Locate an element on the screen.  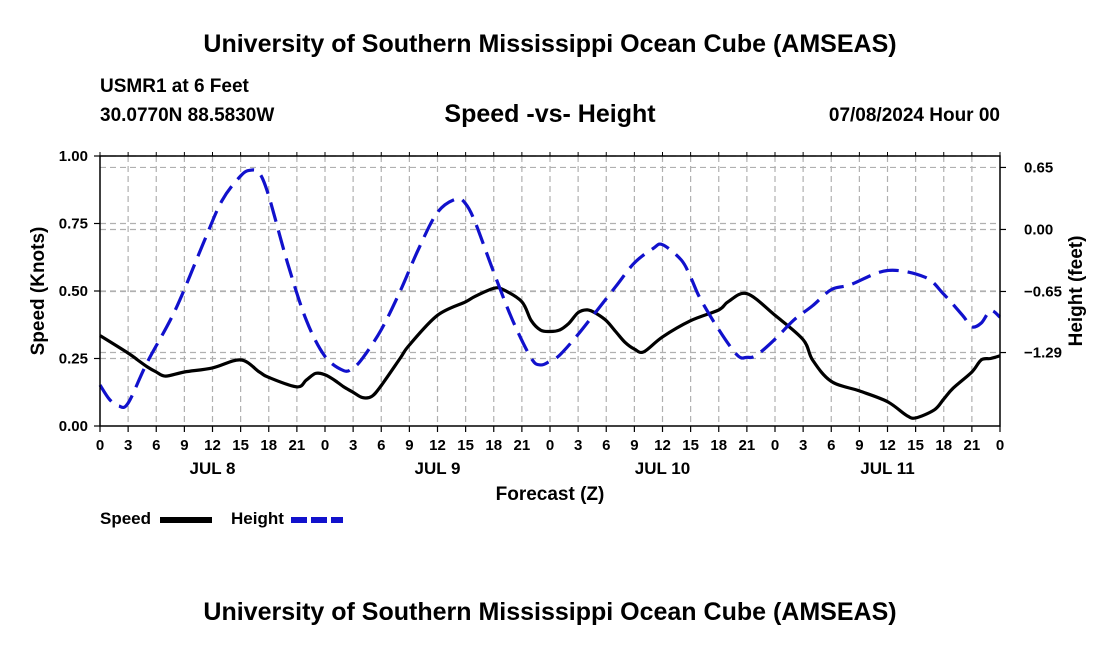
y-right-tick-label: −1.29 is located at coordinates (1043, 353).